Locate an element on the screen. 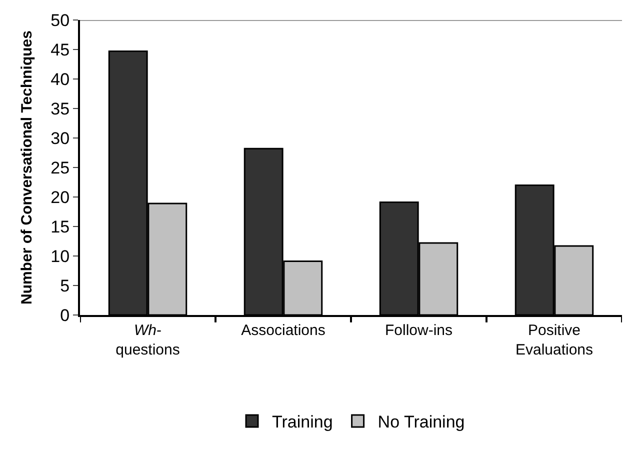 This screenshot has height=450, width=632. x-tick-label: Positive Evaluations is located at coordinates (554, 340).